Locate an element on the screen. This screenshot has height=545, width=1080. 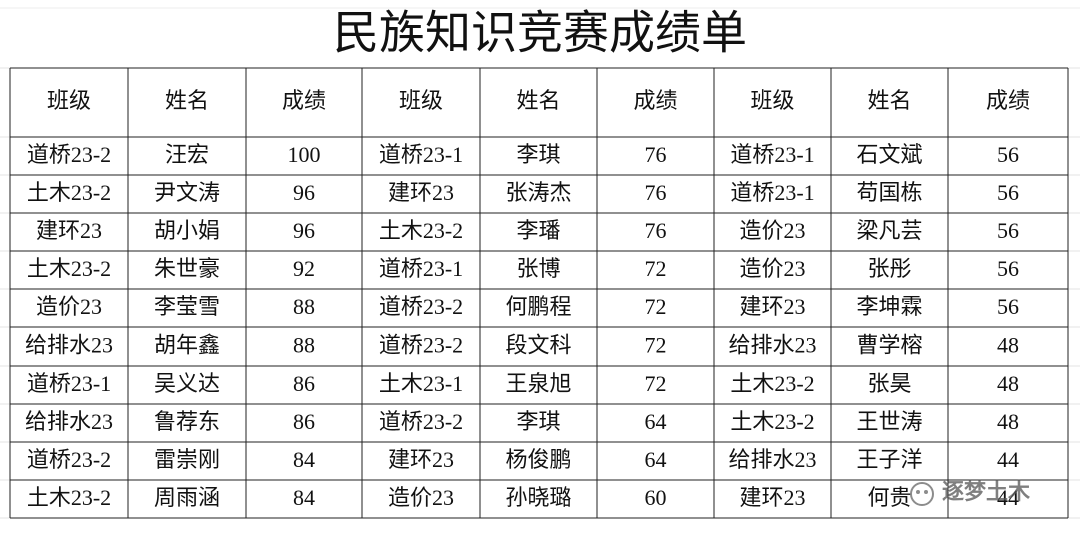
watermark-icon is located at coordinates (922, 494).